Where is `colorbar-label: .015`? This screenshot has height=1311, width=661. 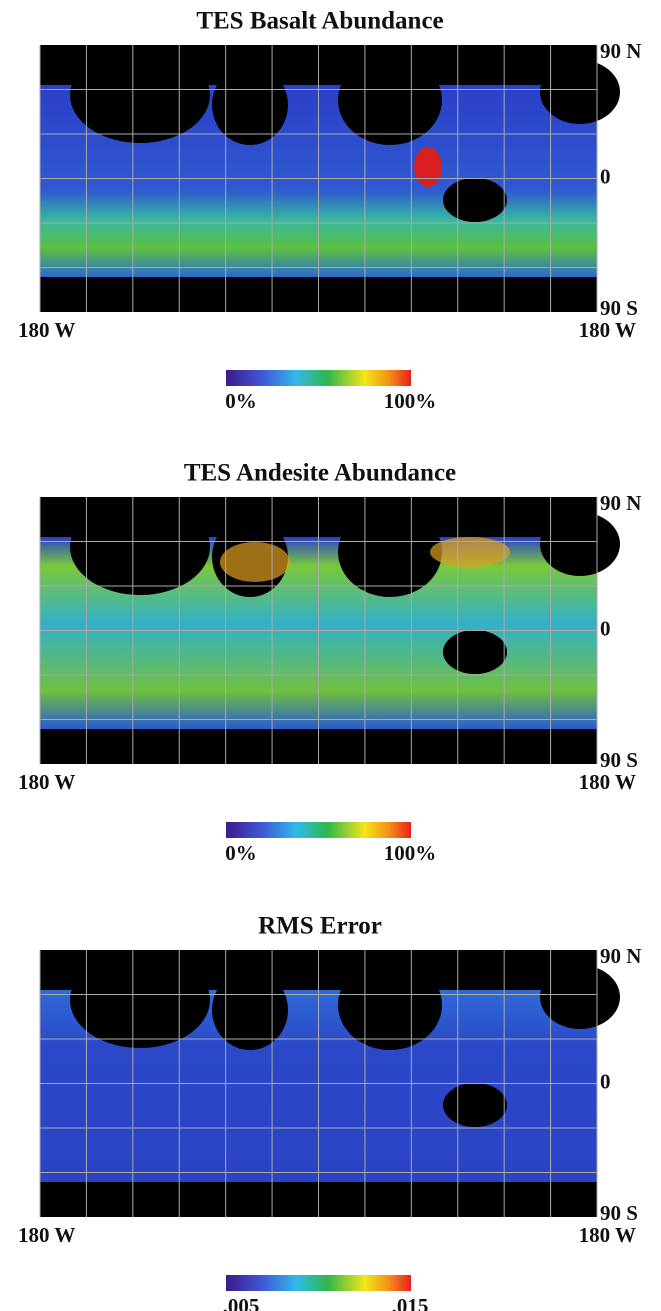 colorbar-label: .015 is located at coordinates (410, 1302).